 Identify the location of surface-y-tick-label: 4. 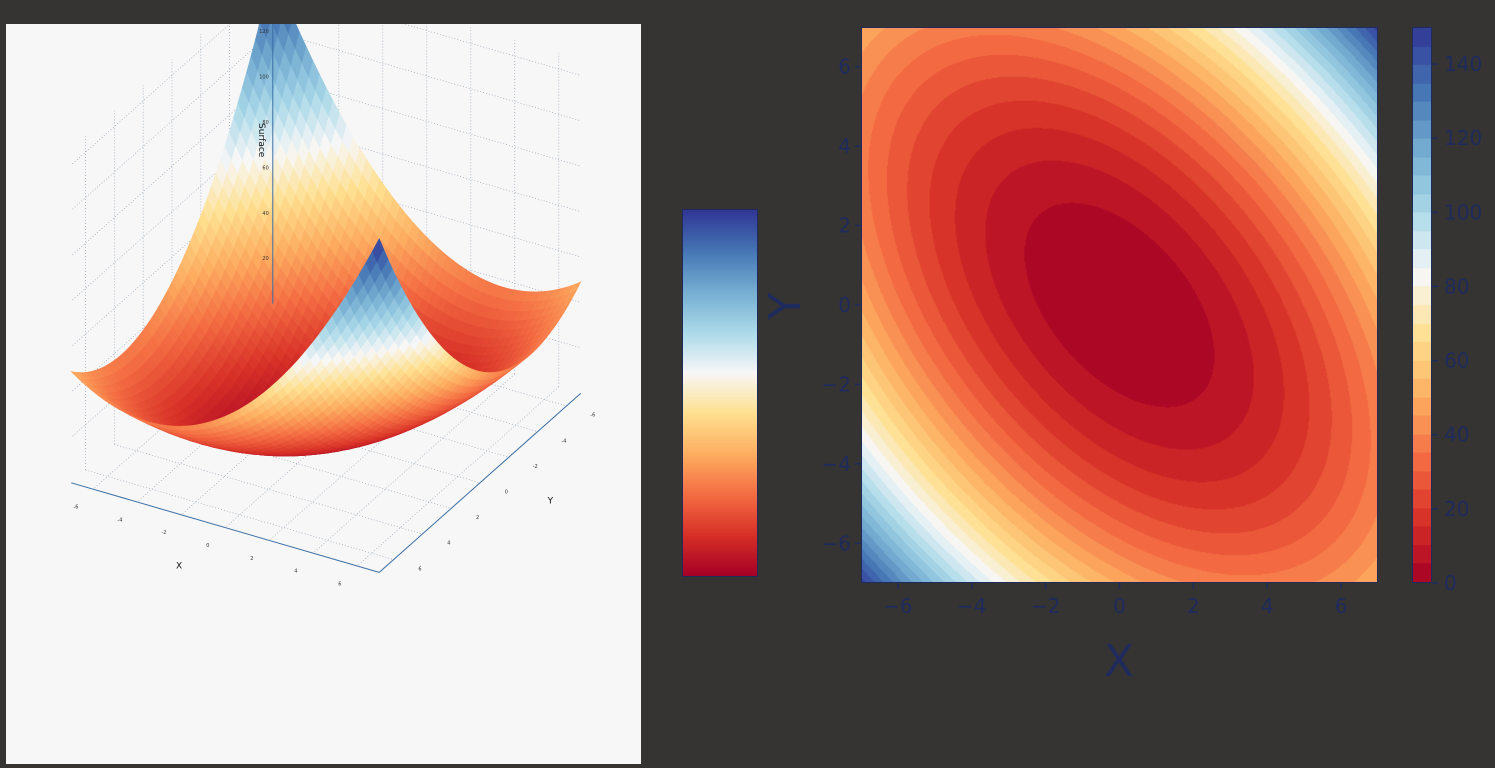
(448, 544).